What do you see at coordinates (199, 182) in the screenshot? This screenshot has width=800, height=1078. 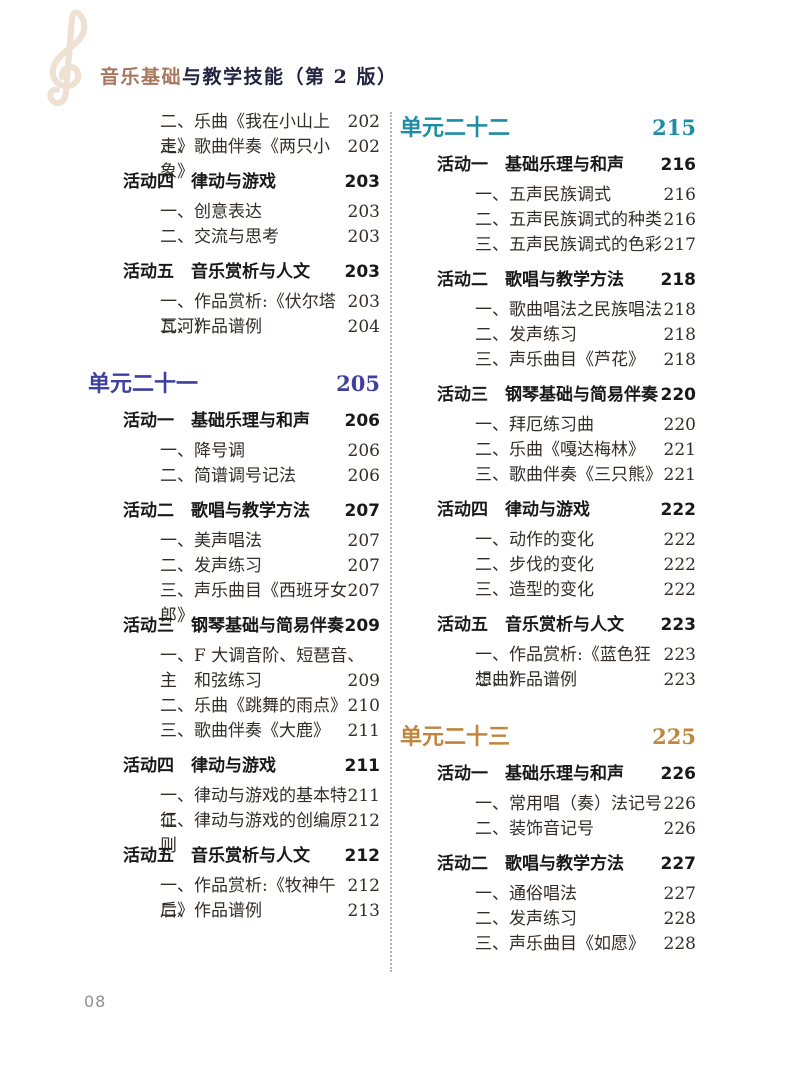 I see `entry-title: 活动四 律动与游戏` at bounding box center [199, 182].